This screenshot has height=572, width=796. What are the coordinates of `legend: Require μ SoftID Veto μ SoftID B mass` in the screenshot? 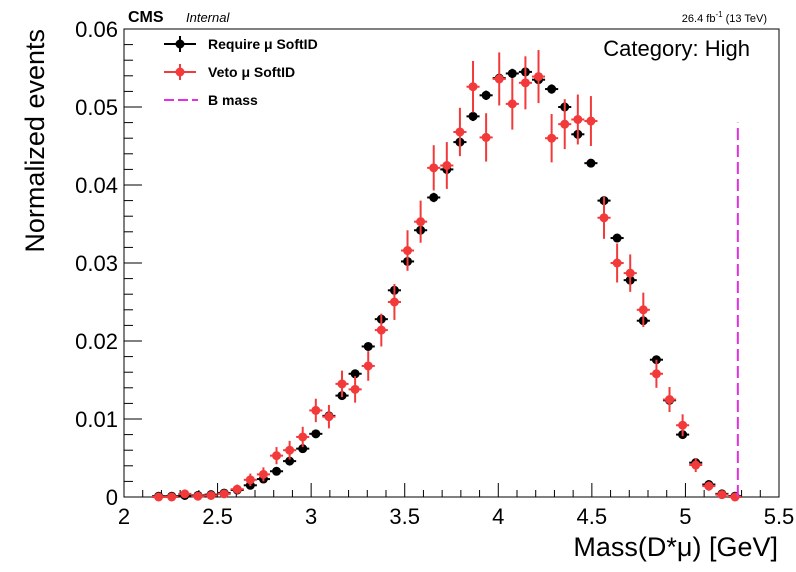 It's located at (241, 72).